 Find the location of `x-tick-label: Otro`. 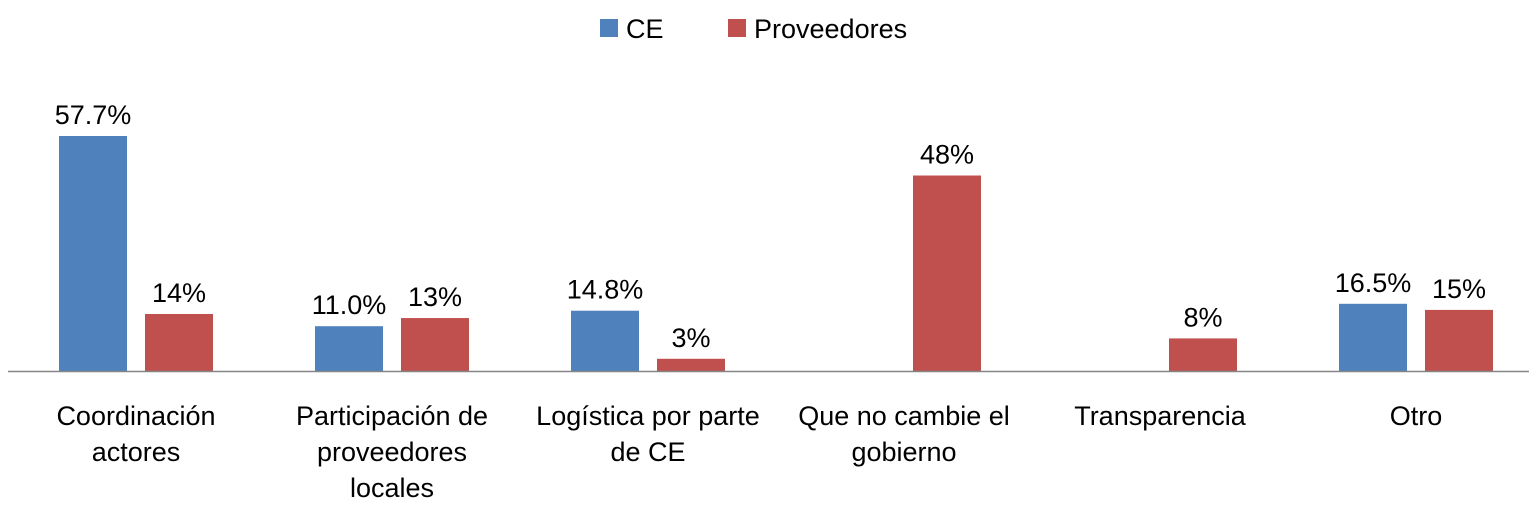

x-tick-label: Otro is located at coordinates (1416, 416).